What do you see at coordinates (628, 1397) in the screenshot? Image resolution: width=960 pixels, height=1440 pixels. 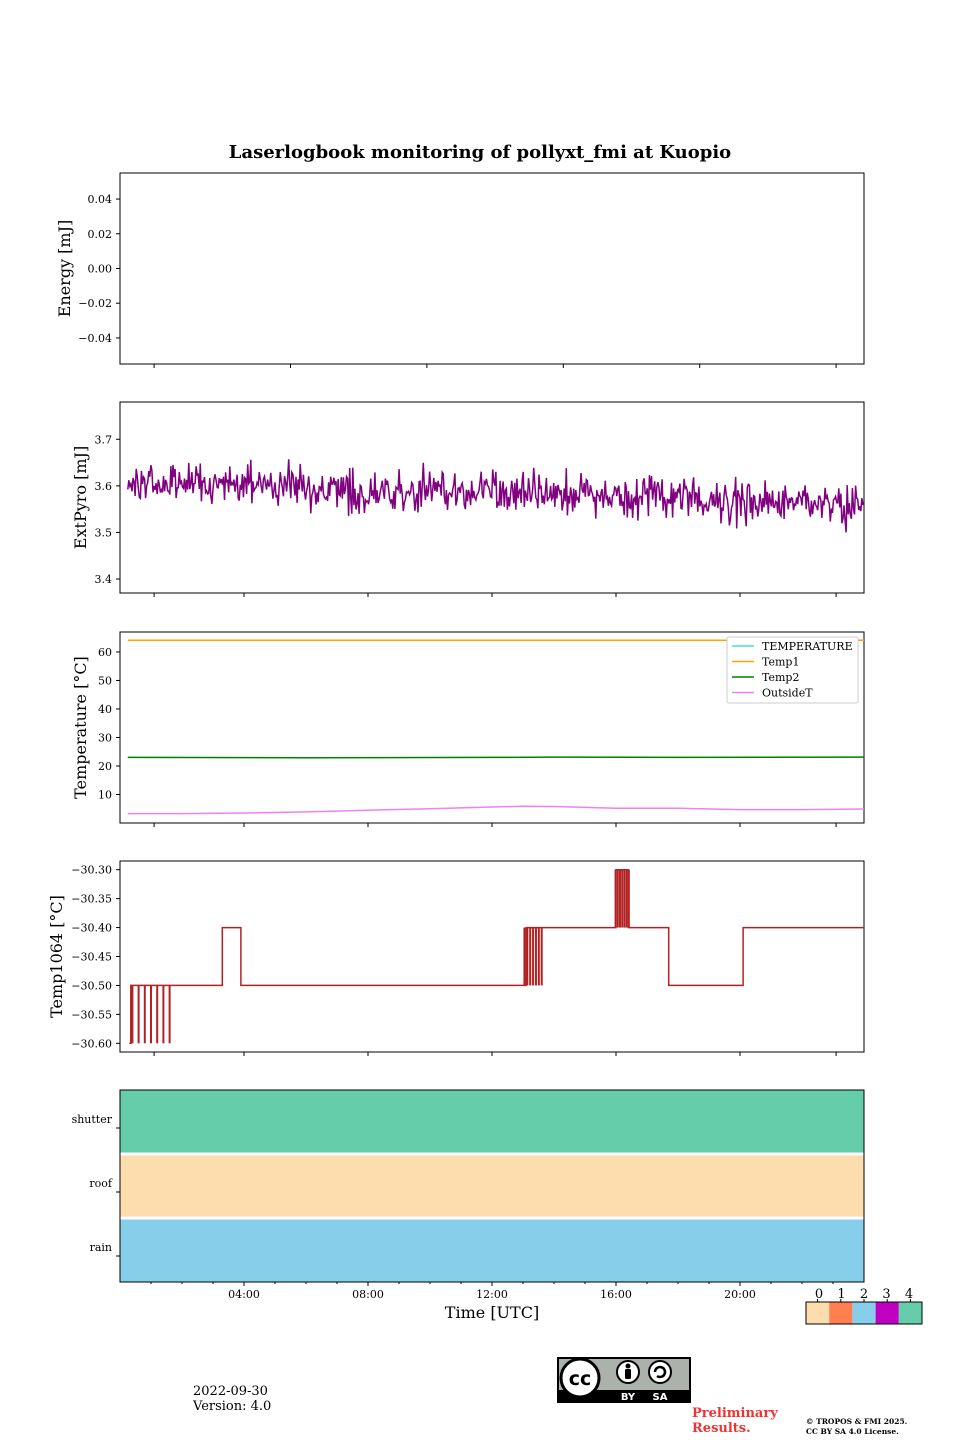 I see `cc-by-label: BY` at bounding box center [628, 1397].